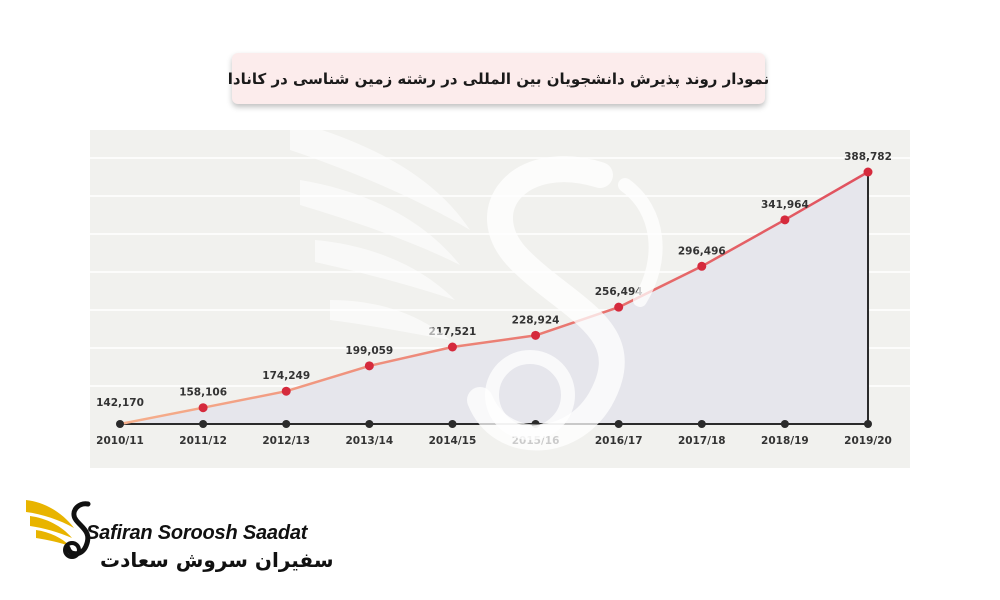 The image size is (1000, 600). I want to click on x-tick-label: 2017/18, so click(702, 441).